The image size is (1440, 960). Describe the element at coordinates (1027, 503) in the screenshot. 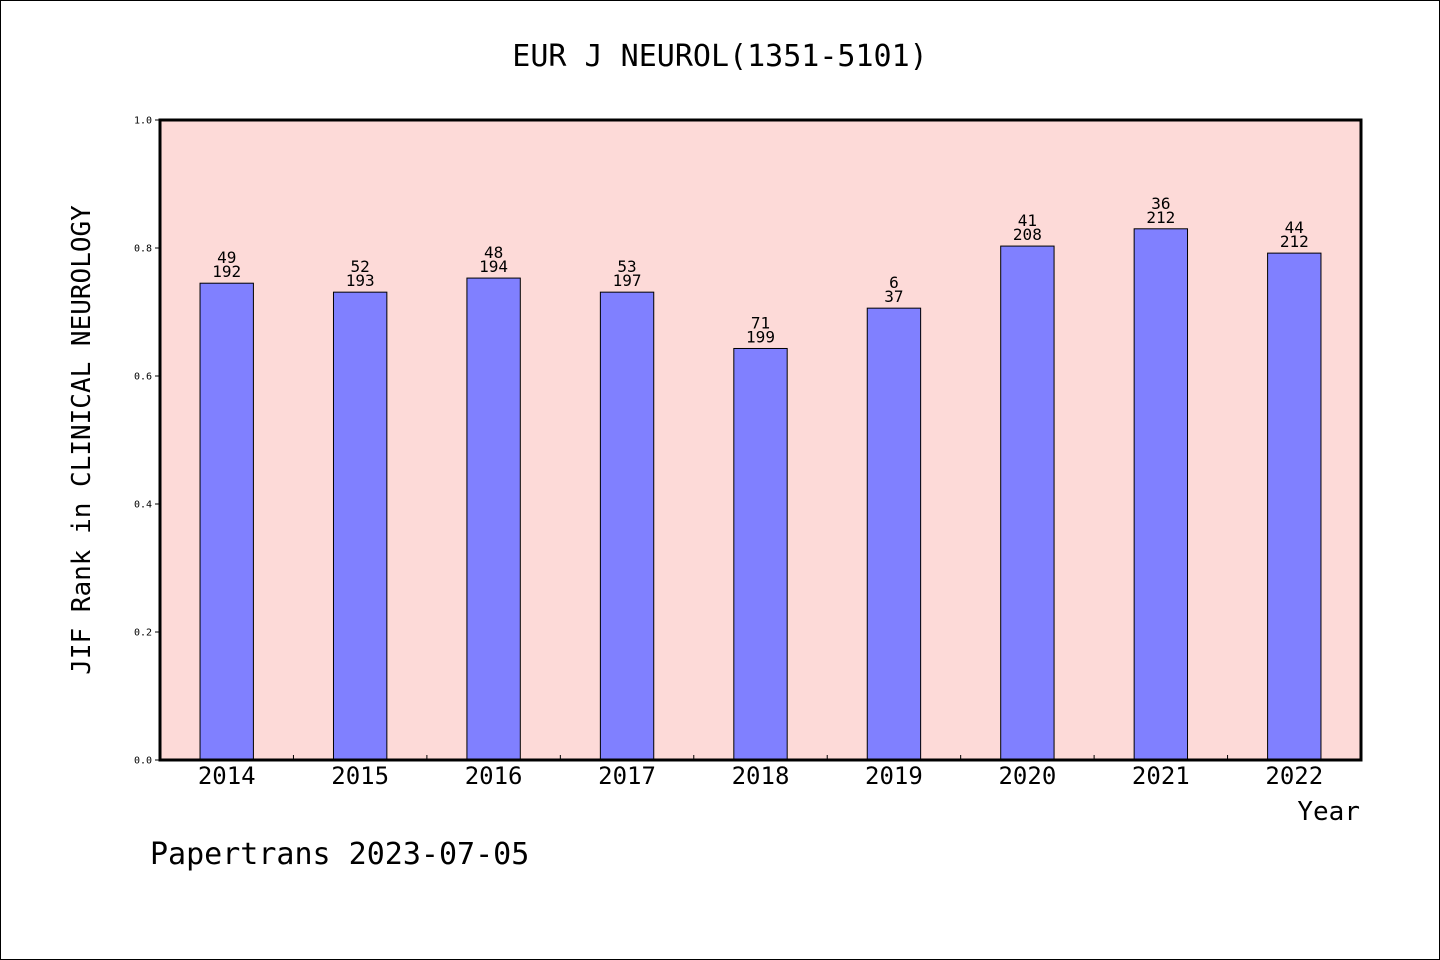

I see `bar-2020` at that location.